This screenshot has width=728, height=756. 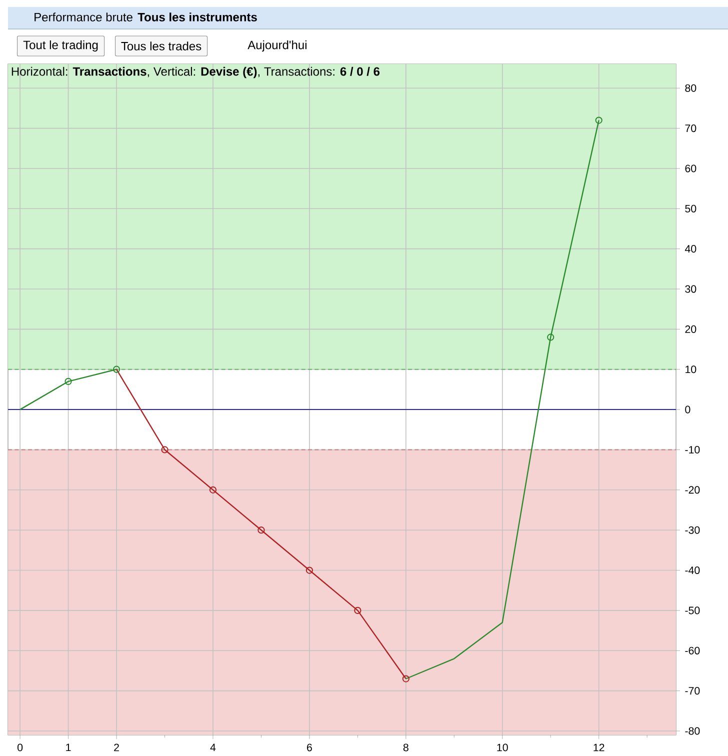 What do you see at coordinates (405, 748) in the screenshot?
I see `x-tick-label: 8` at bounding box center [405, 748].